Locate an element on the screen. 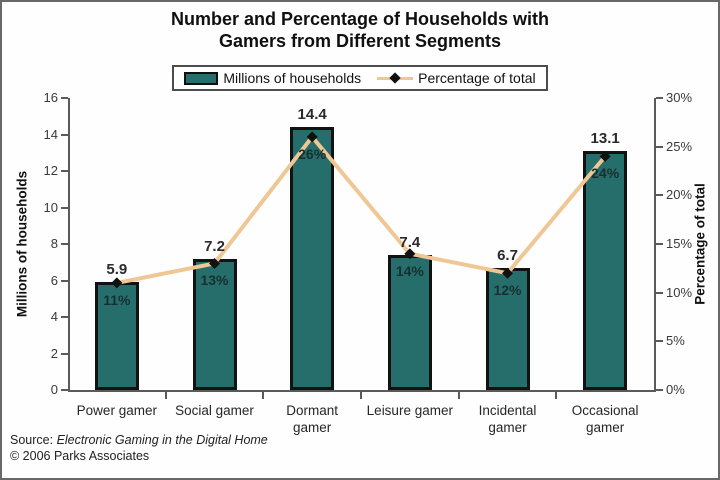  category-label-power-gamer: Power gamer is located at coordinates (116, 410).